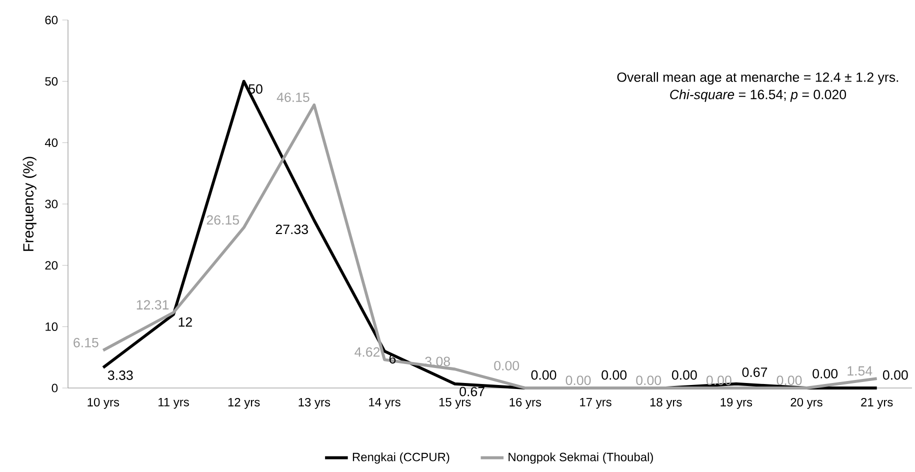 The width and height of the screenshot is (915, 472). What do you see at coordinates (52, 326) in the screenshot?
I see `y-tick-label: 10` at bounding box center [52, 326].